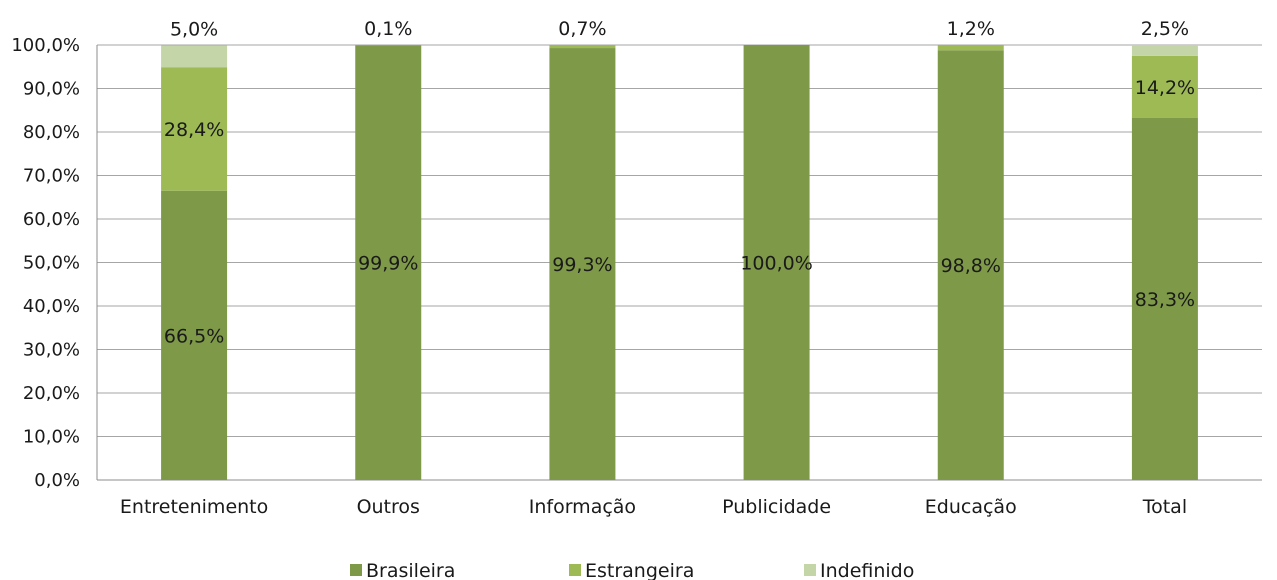 The image size is (1277, 580). I want to click on data-label: 1,2%, so click(971, 29).